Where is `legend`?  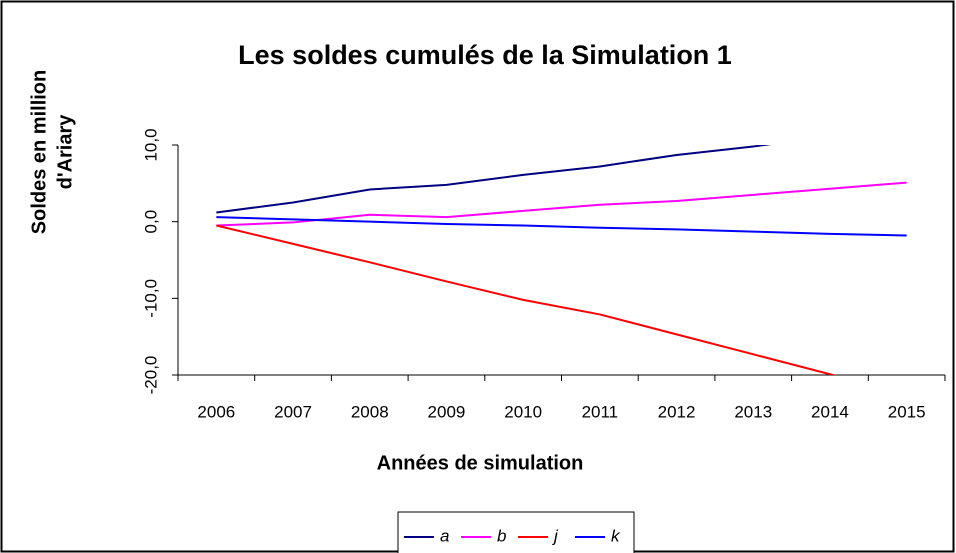
legend is located at coordinates (516, 532).